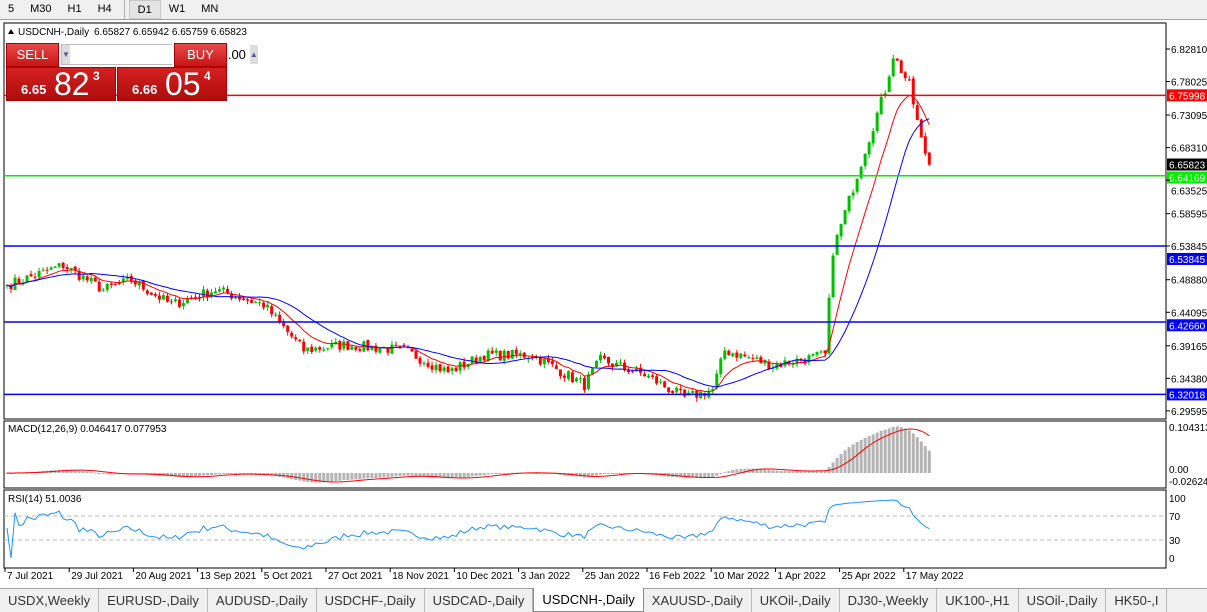 Image resolution: width=1207 pixels, height=612 pixels. What do you see at coordinates (74, 9) in the screenshot?
I see `timeframe-H1: H1` at bounding box center [74, 9].